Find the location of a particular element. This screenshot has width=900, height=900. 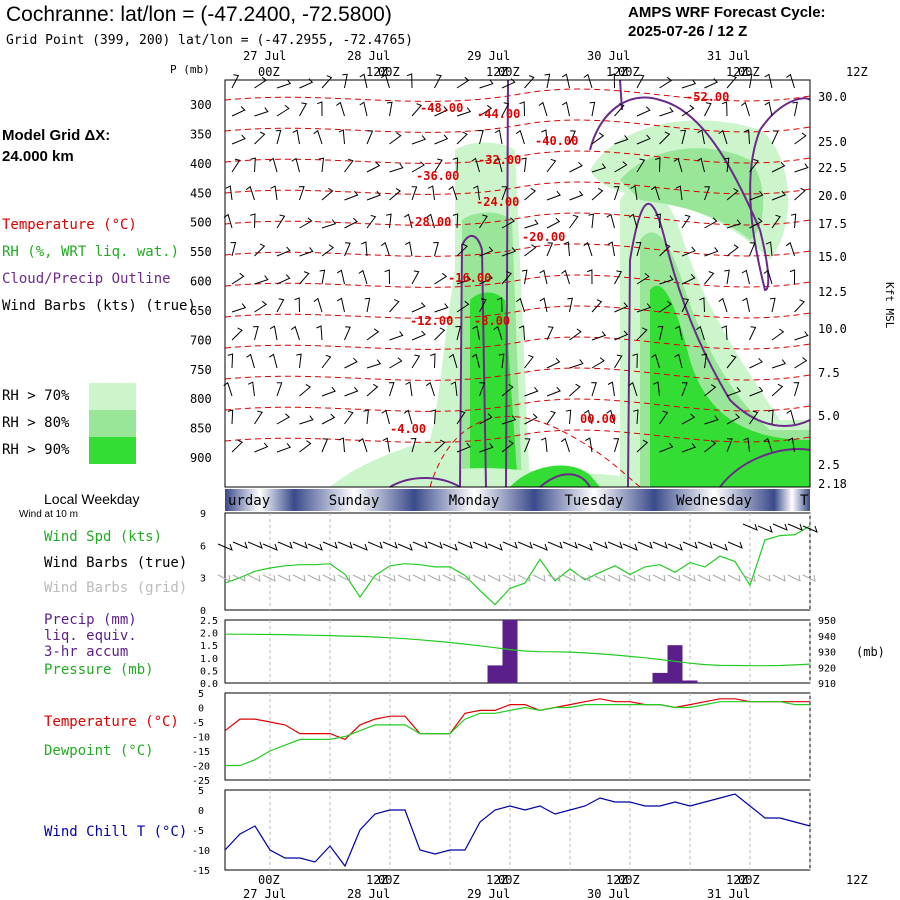

pressure-tick-label: 900 is located at coordinates (201, 458).